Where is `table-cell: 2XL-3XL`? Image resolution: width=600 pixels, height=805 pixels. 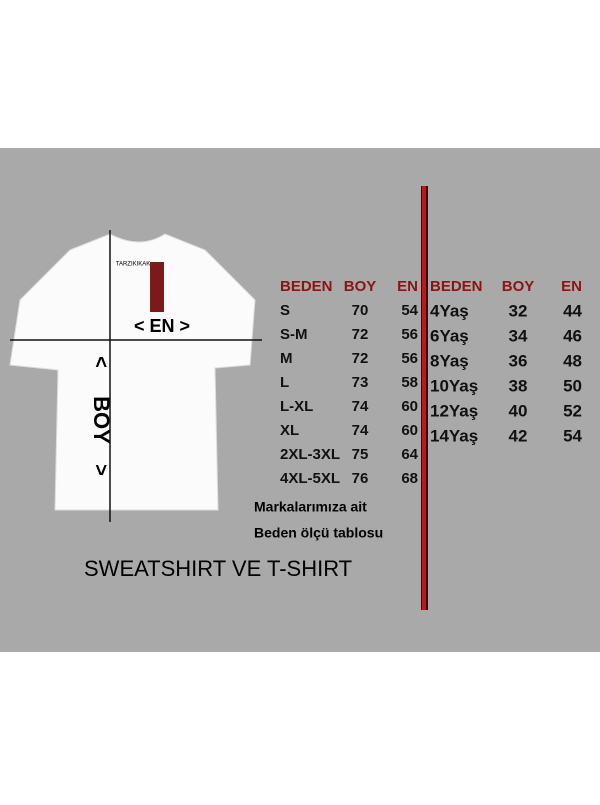 table-cell: 2XL-3XL is located at coordinates (310, 454).